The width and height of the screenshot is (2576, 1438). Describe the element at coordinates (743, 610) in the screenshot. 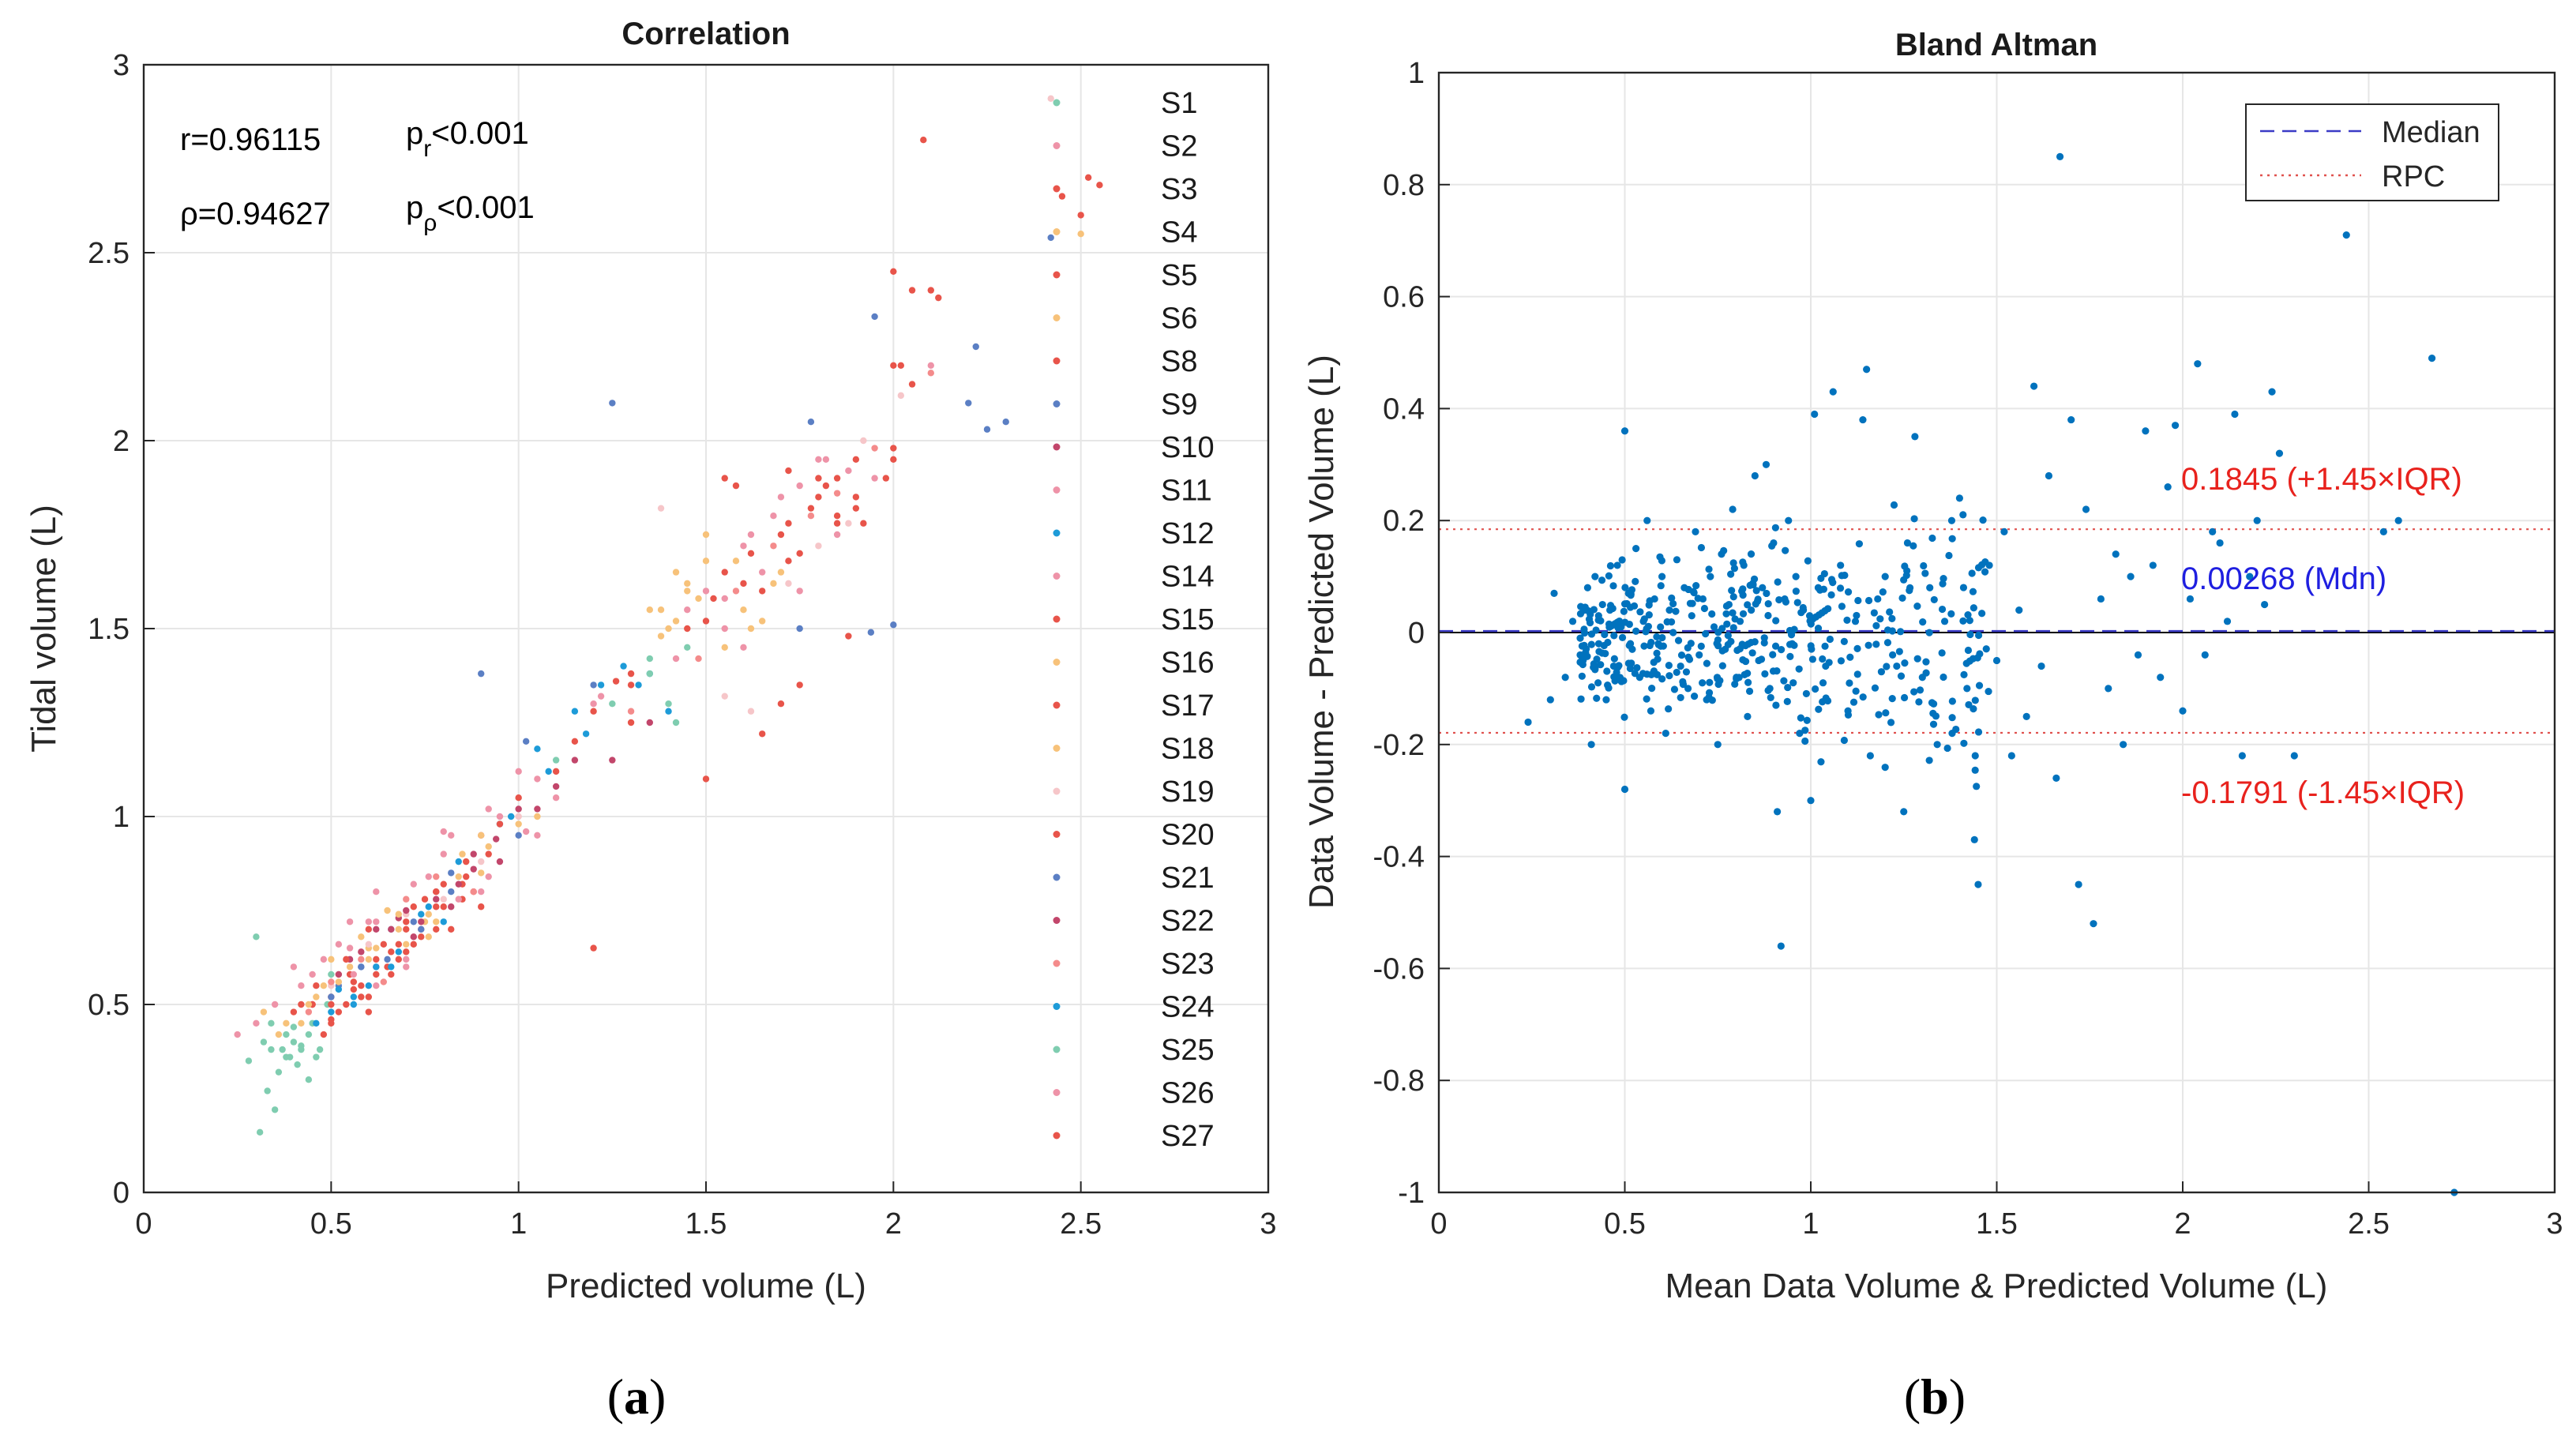

I see `data-point-s6` at that location.